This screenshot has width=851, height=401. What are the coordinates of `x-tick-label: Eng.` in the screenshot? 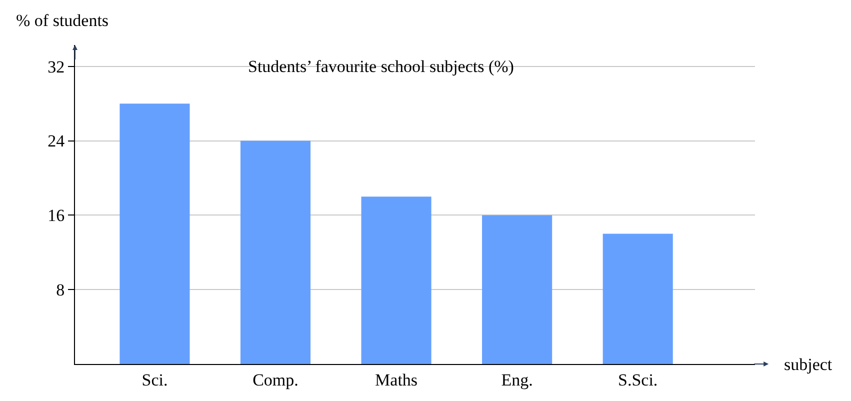 It's located at (517, 380).